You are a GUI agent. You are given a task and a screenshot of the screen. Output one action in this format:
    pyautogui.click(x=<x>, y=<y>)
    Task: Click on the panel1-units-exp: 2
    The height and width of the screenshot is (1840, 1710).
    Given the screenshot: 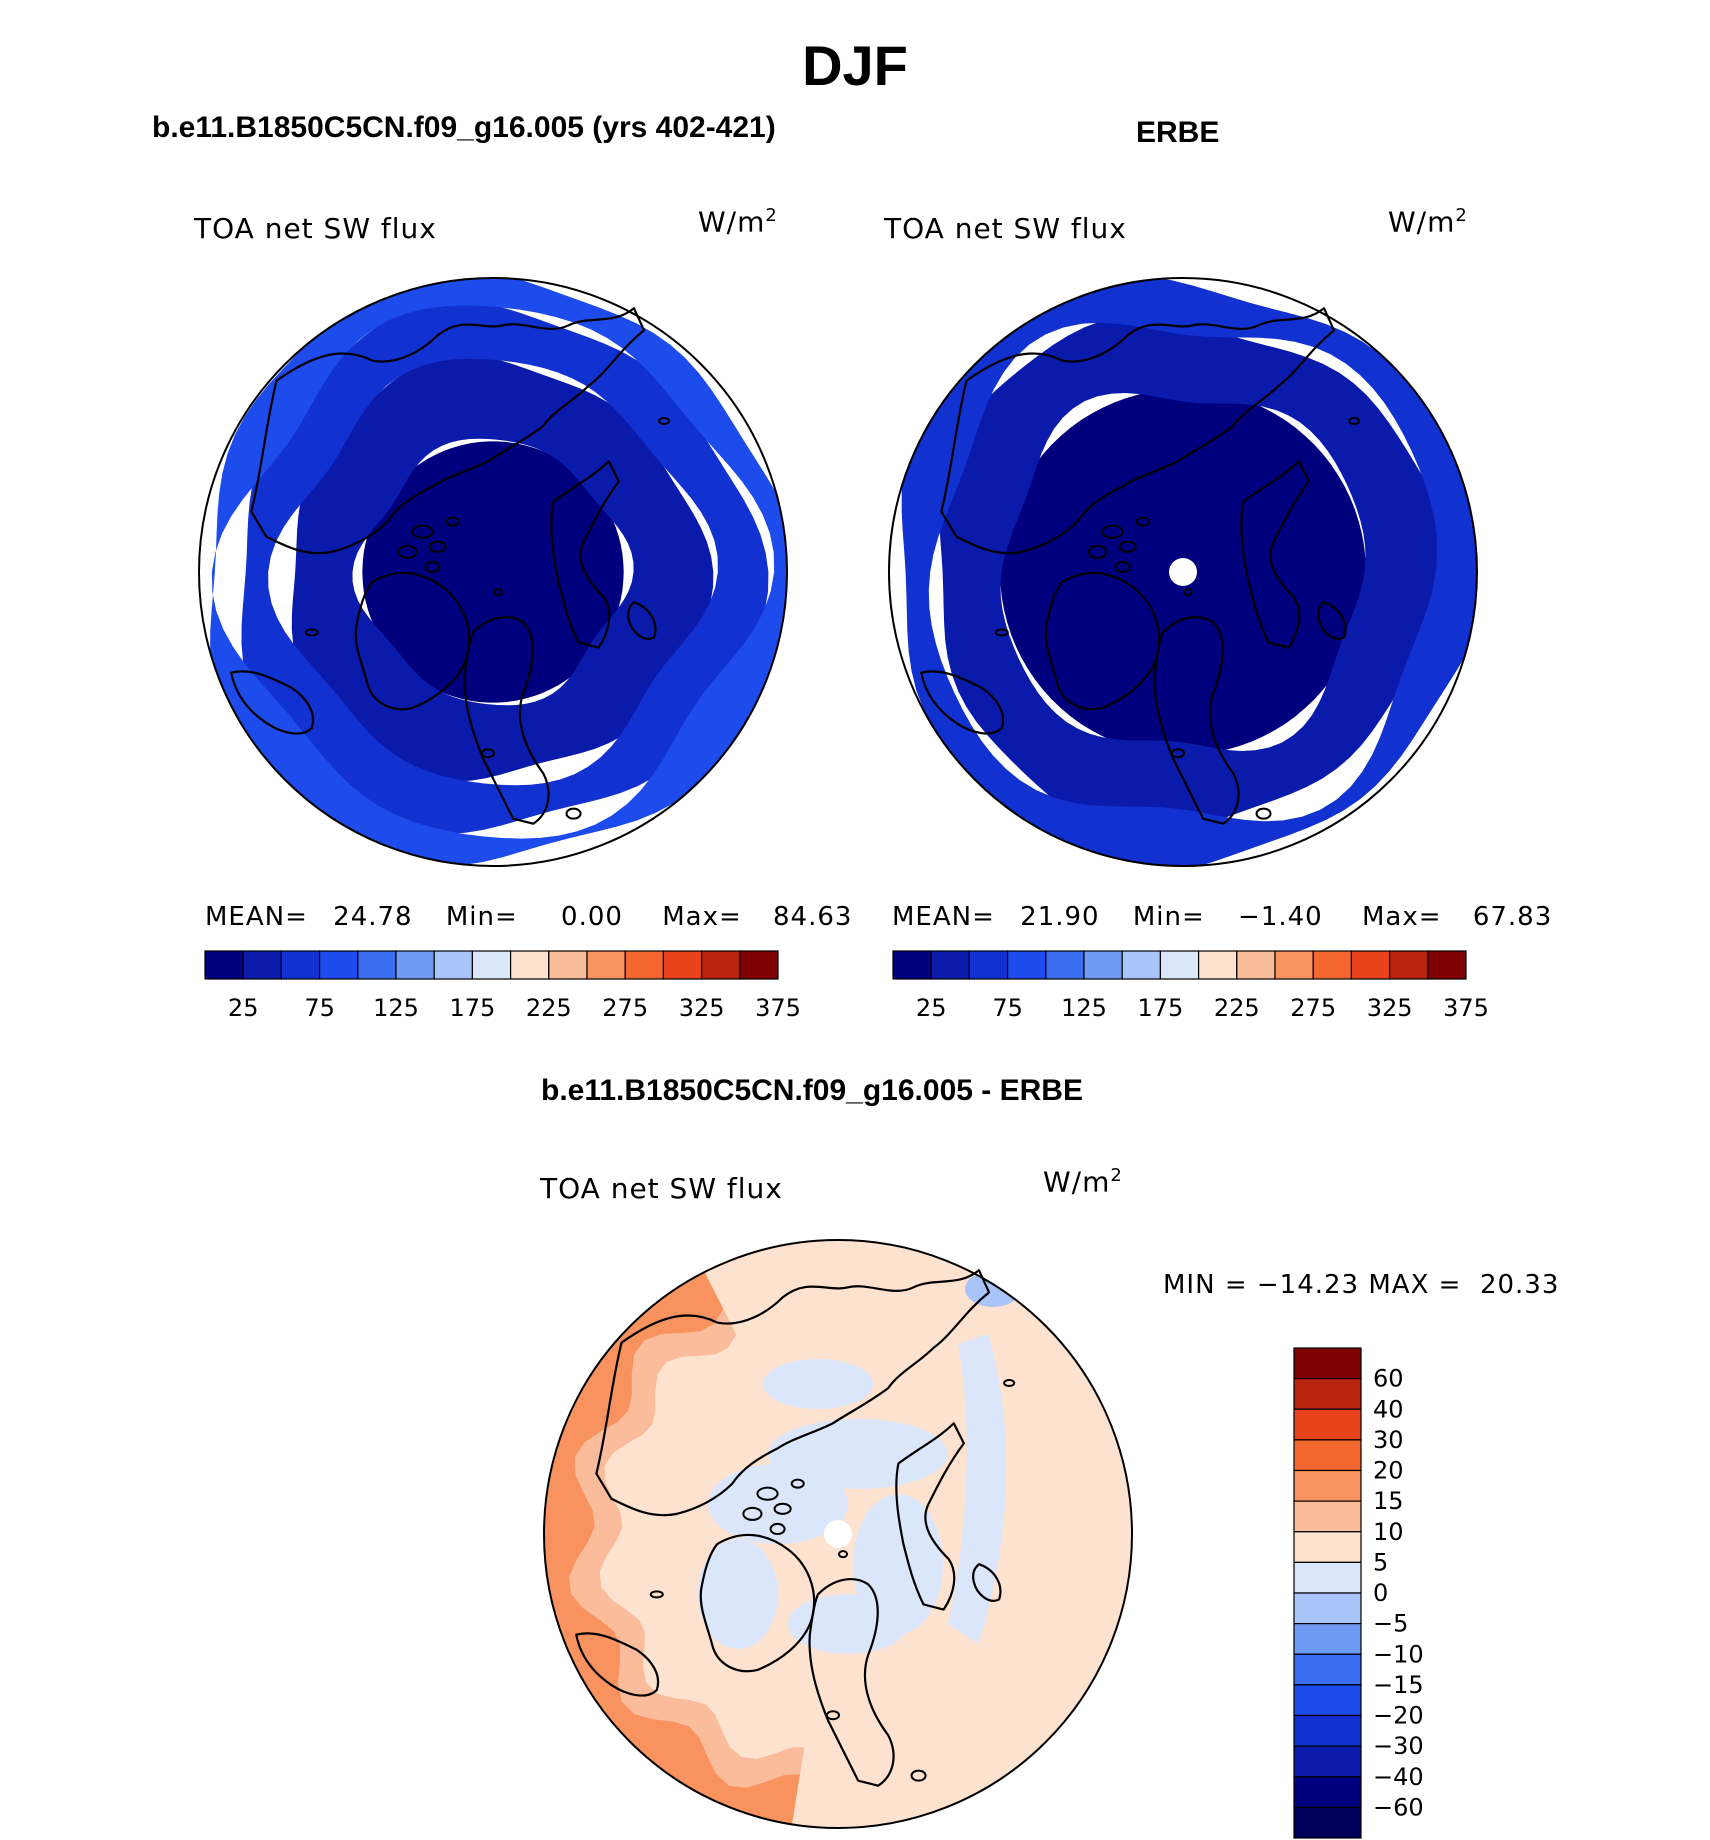 What is the action you would take?
    pyautogui.click(x=771, y=215)
    